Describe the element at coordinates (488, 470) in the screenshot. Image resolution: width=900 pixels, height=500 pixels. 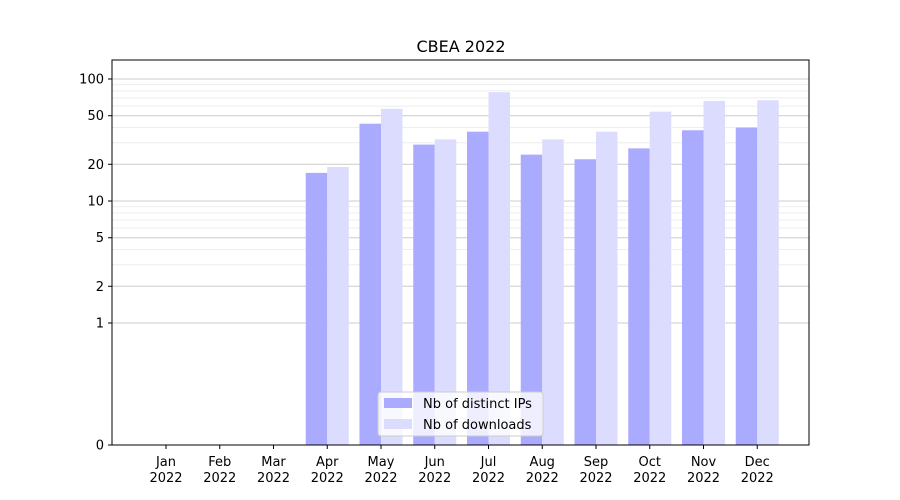
I see `x-tick-label: Jul 2022` at that location.